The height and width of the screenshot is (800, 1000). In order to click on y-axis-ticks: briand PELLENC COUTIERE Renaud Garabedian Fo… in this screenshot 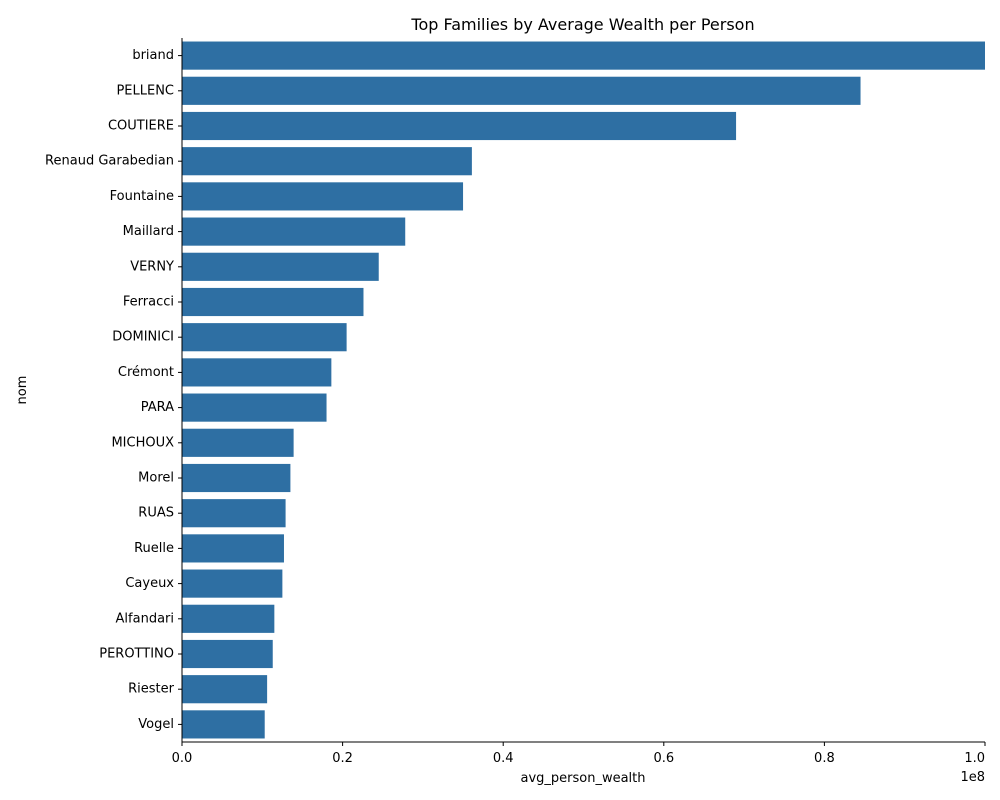, I will do `click(113, 390)`.